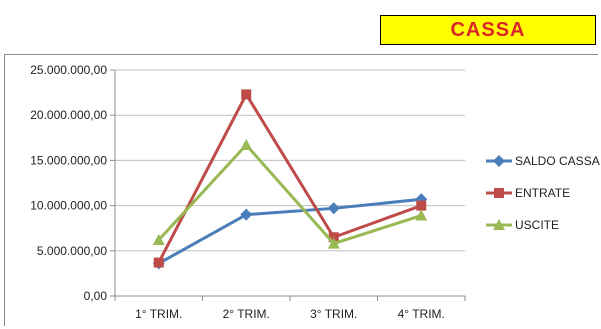  What do you see at coordinates (537, 225) in the screenshot?
I see `legend-label: USCITE` at bounding box center [537, 225].